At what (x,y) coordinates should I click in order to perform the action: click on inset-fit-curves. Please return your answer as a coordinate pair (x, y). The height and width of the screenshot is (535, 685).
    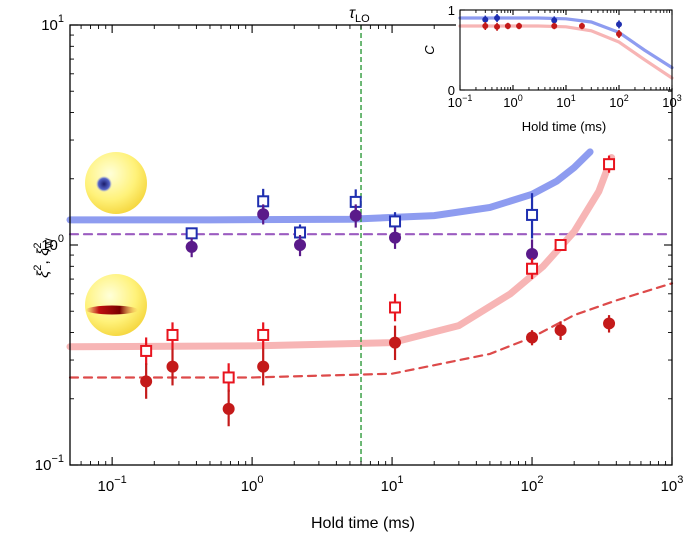
    Looking at the image, I should click on (566, 48).